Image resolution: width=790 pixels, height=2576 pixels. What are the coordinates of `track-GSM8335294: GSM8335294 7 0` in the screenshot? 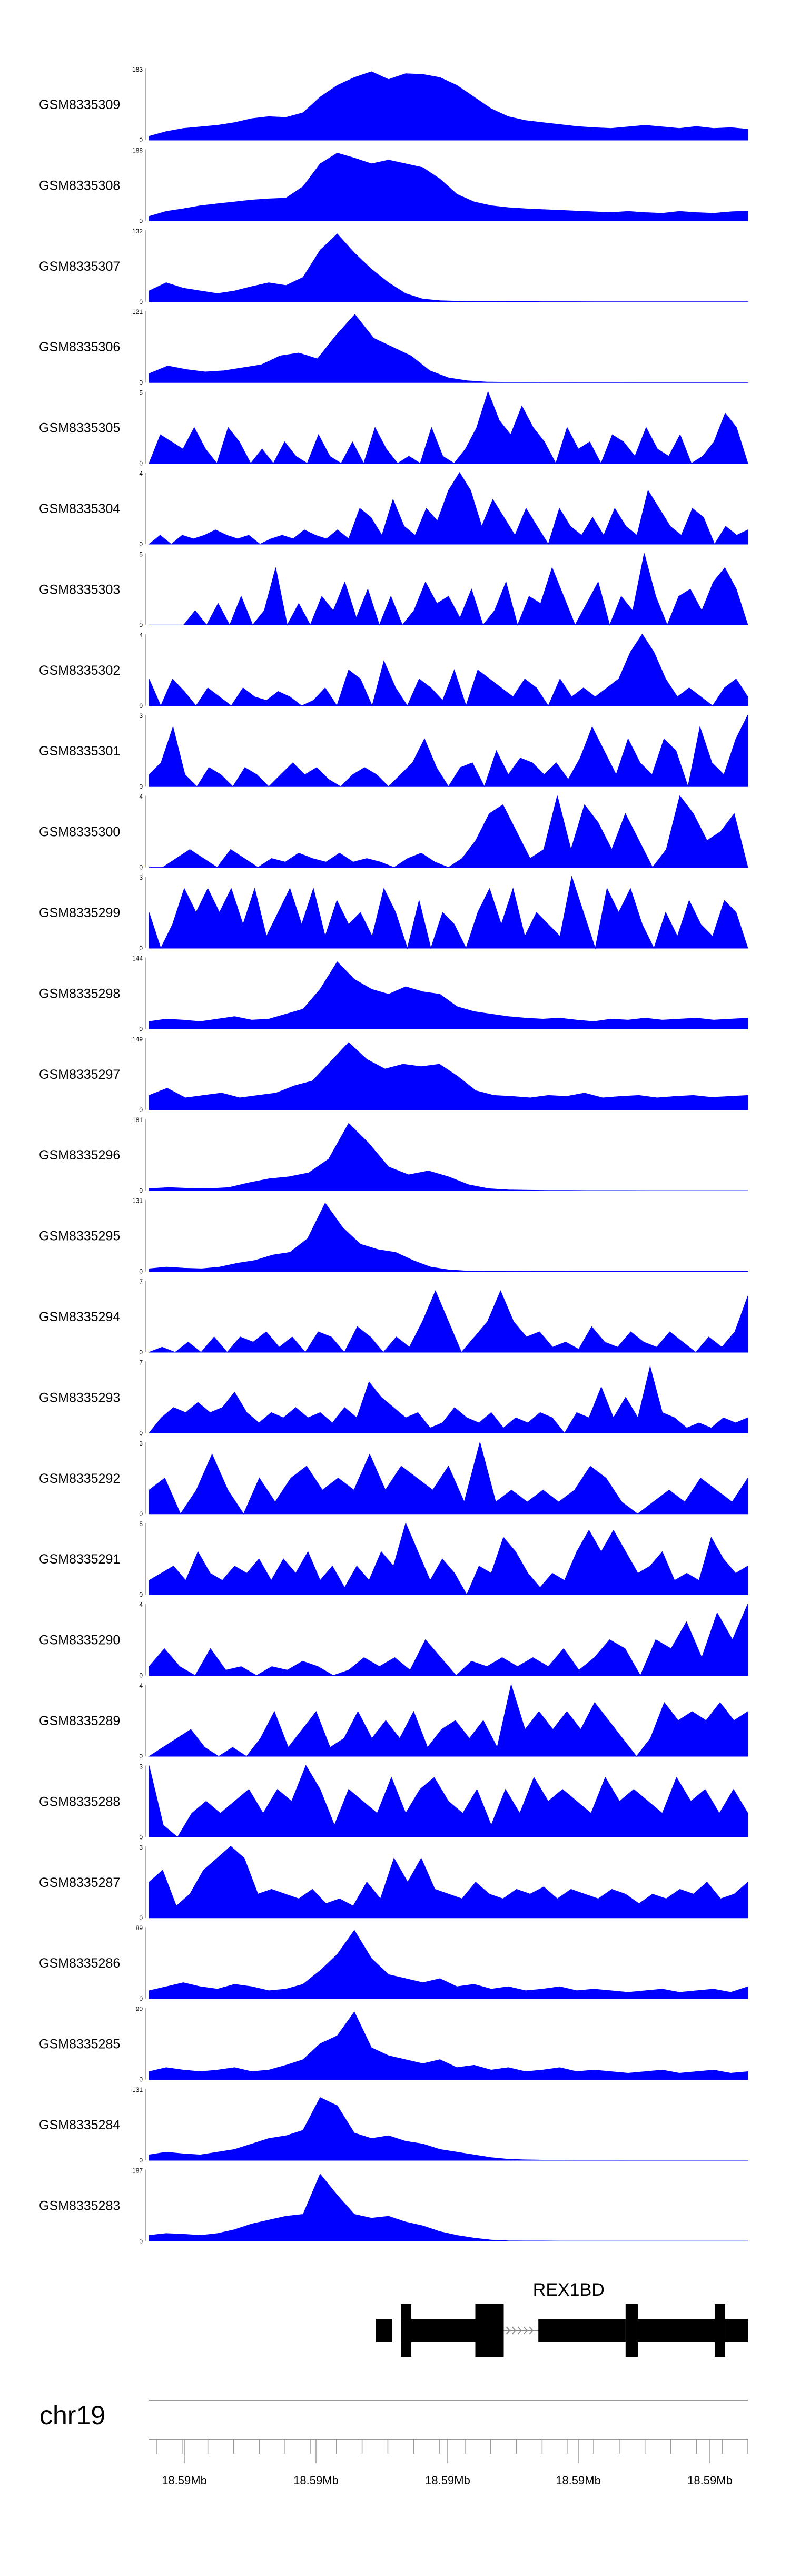 It's located at (393, 1317).